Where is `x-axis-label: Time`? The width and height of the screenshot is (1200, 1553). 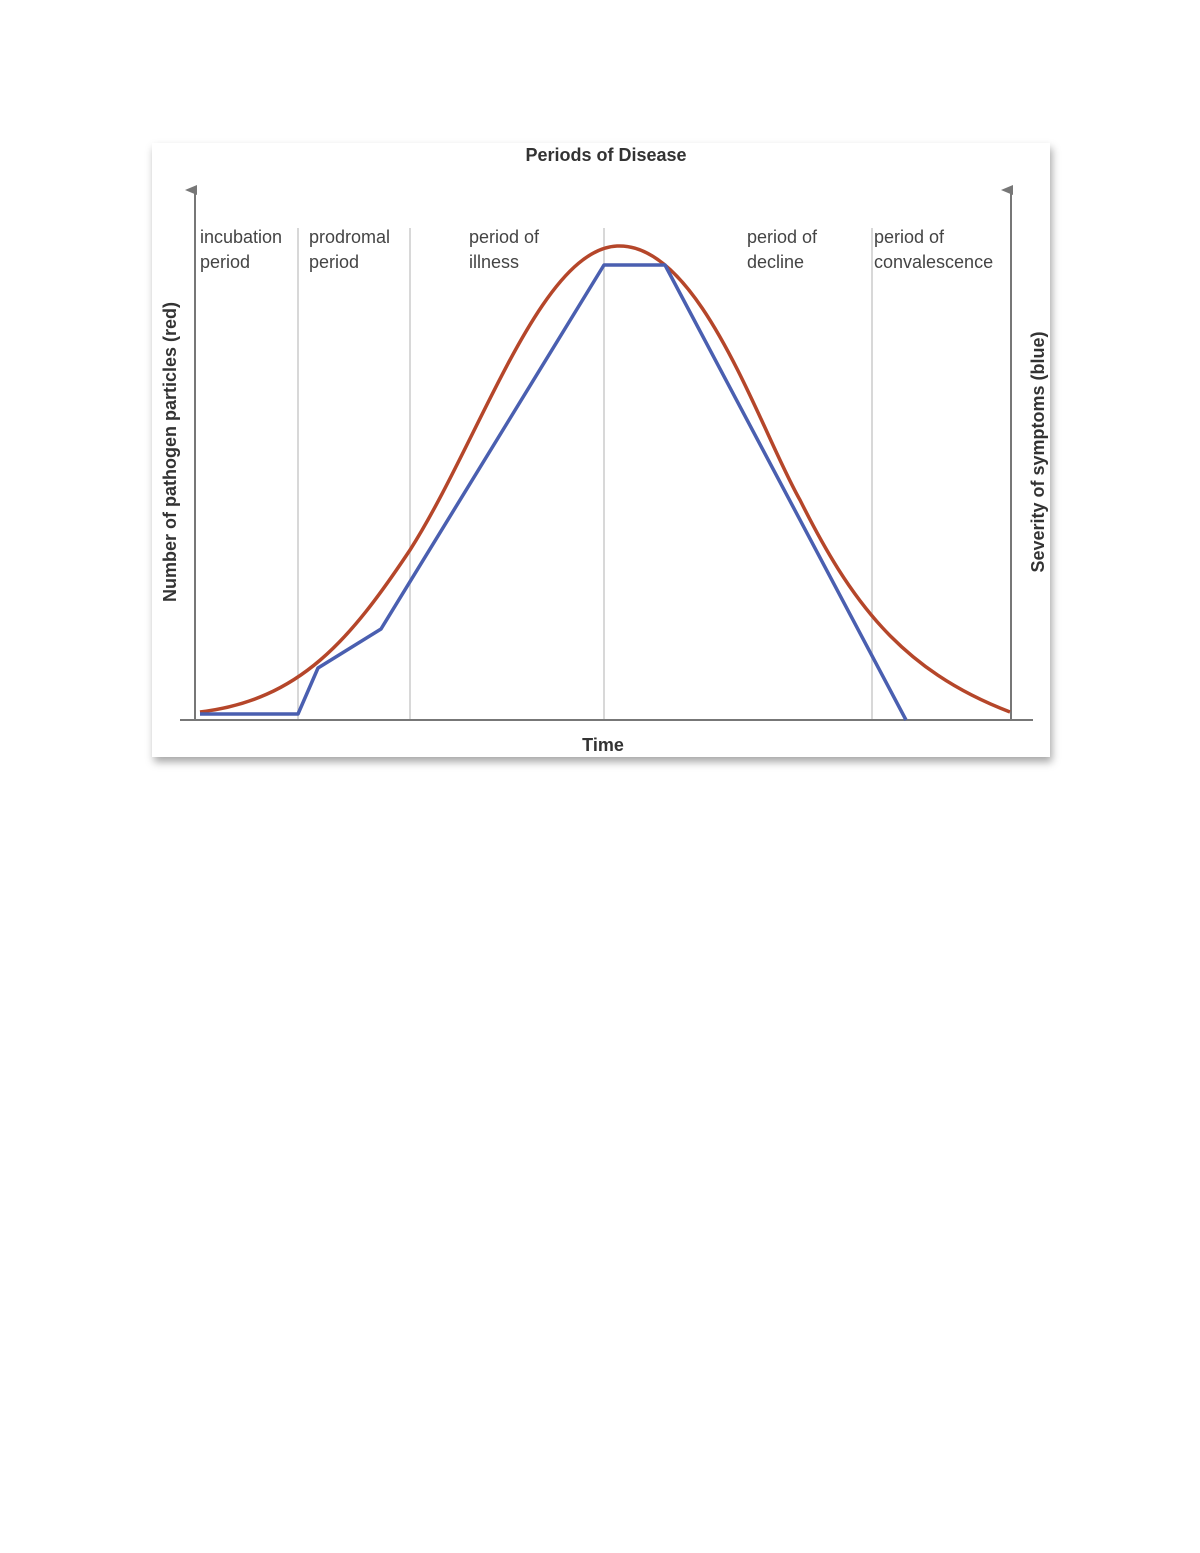
x-axis-label: Time is located at coordinates (603, 745).